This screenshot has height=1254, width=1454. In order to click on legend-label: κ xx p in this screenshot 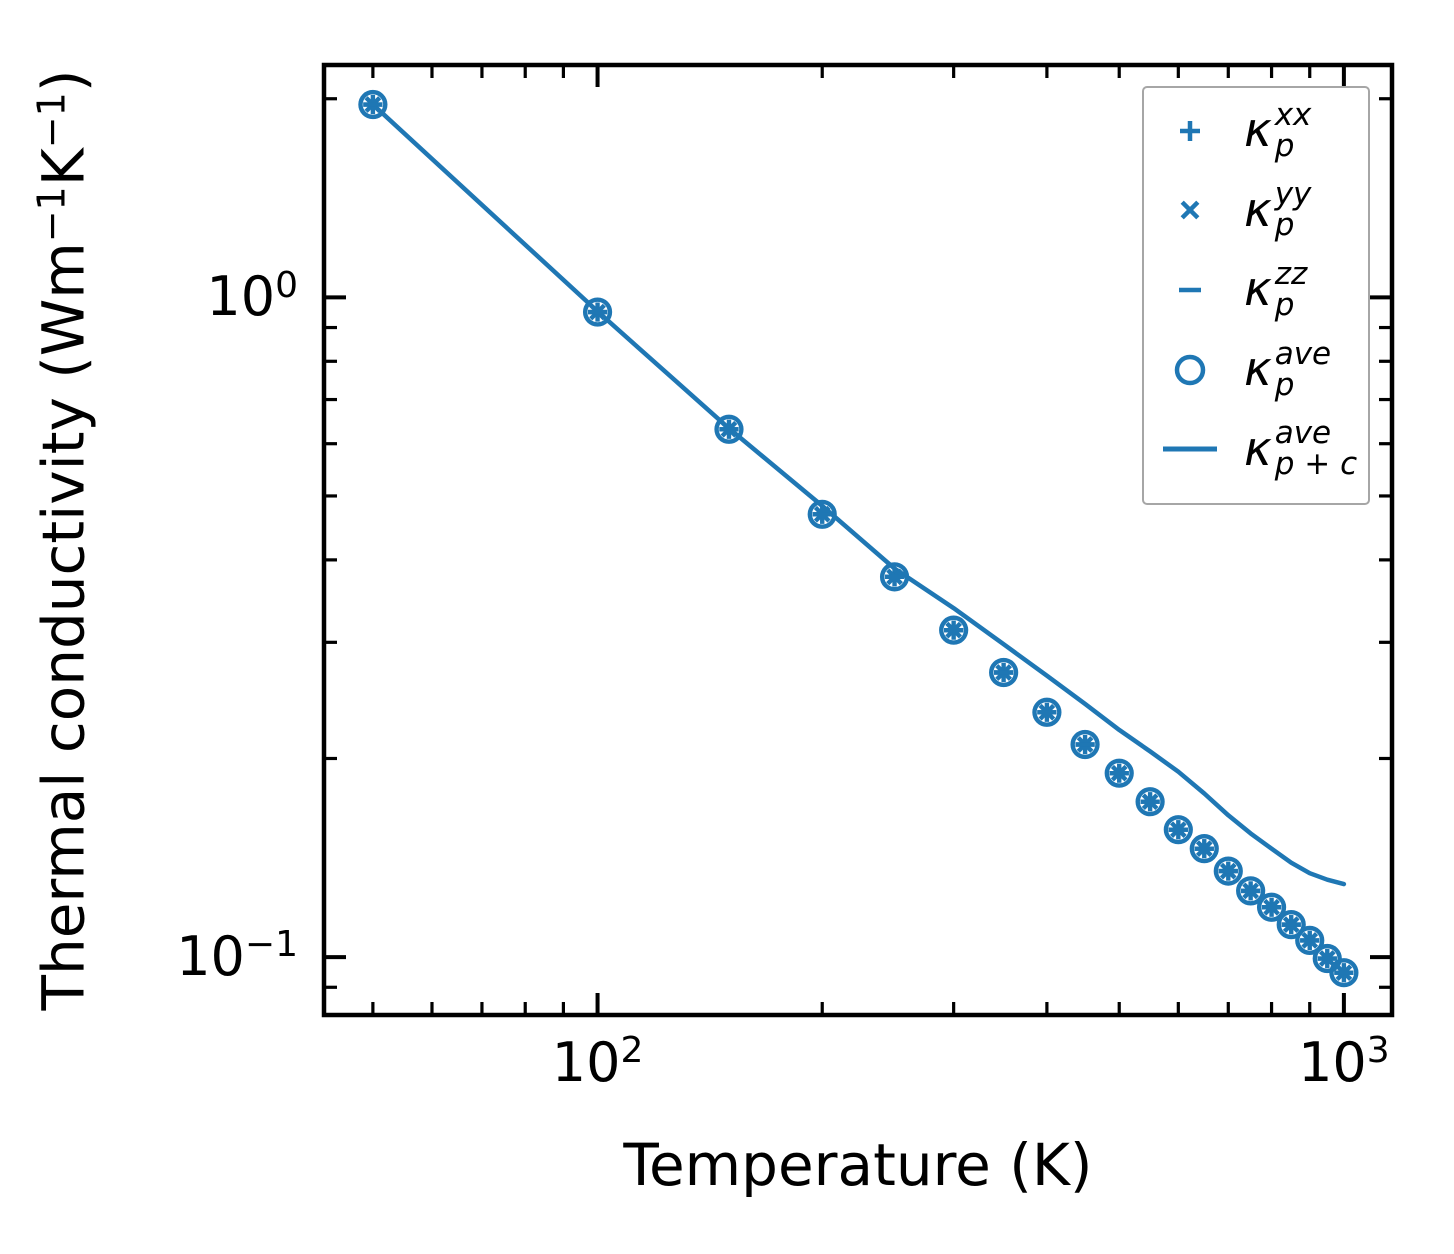, I will do `click(1278, 130)`.